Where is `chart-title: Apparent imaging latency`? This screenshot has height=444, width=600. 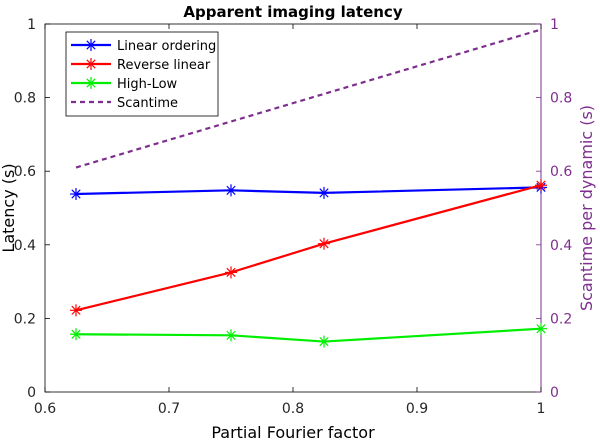 chart-title: Apparent imaging latency is located at coordinates (292, 12).